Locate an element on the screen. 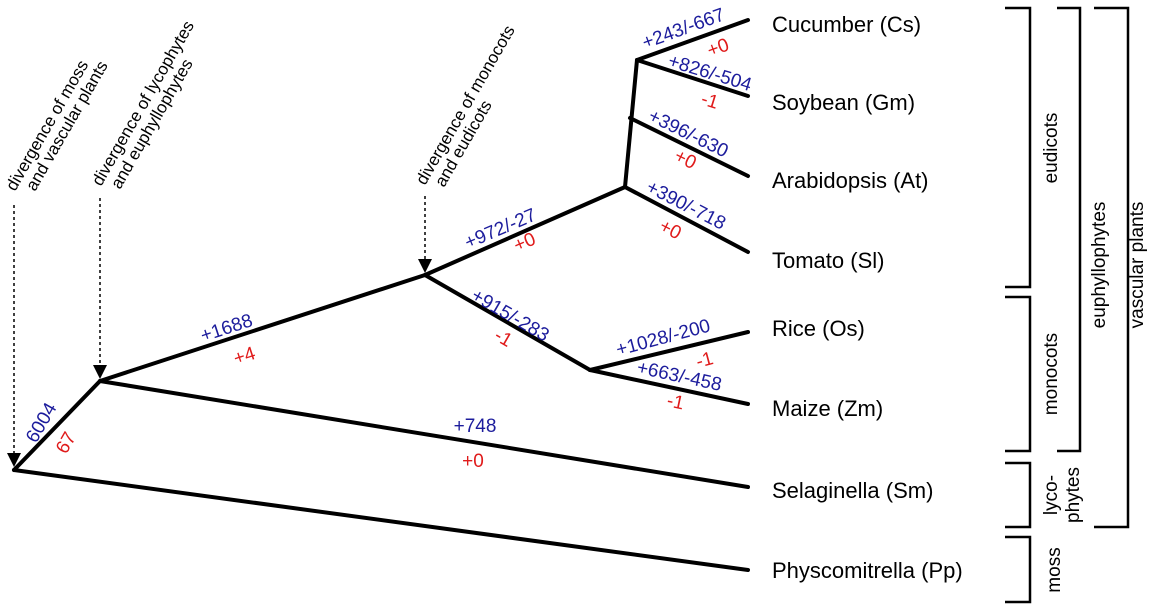  label-sl-loss: +0 is located at coordinates (670, 230).